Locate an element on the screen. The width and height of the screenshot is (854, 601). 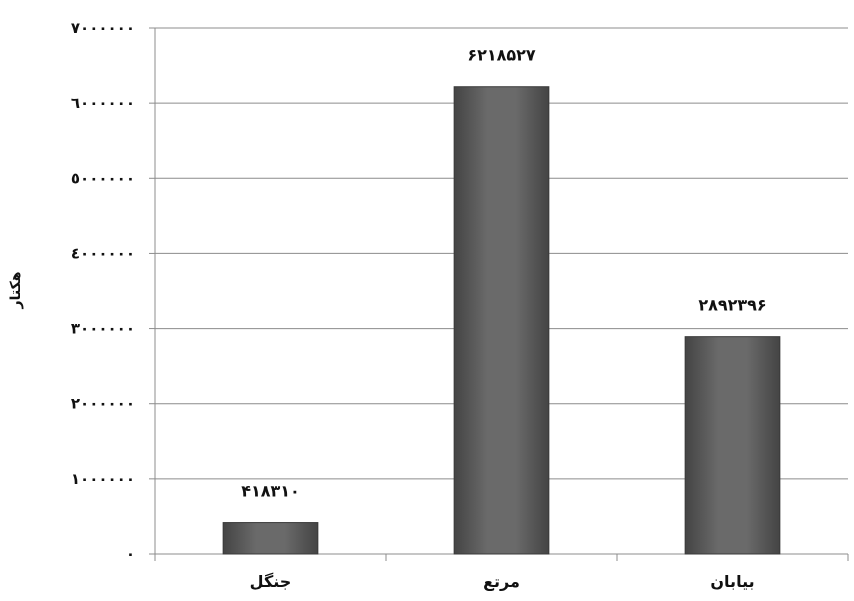
y-tick-label: ۷۰۰۰۰۰۰ is located at coordinates (103, 28).